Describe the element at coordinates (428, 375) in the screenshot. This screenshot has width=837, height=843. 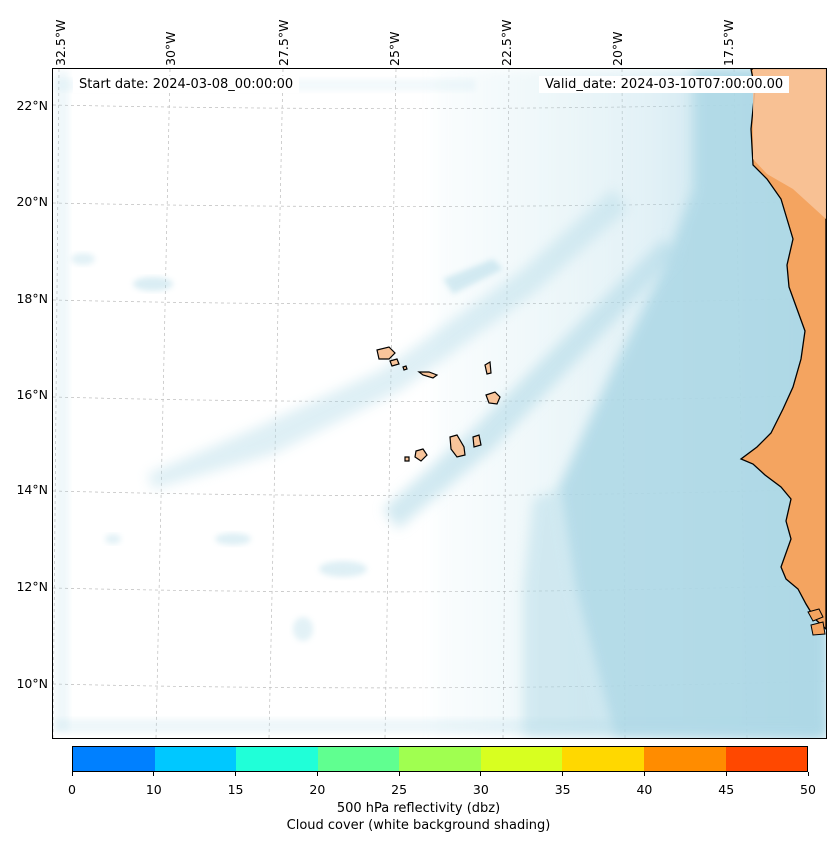
I see `island-sao-nicolau` at that location.